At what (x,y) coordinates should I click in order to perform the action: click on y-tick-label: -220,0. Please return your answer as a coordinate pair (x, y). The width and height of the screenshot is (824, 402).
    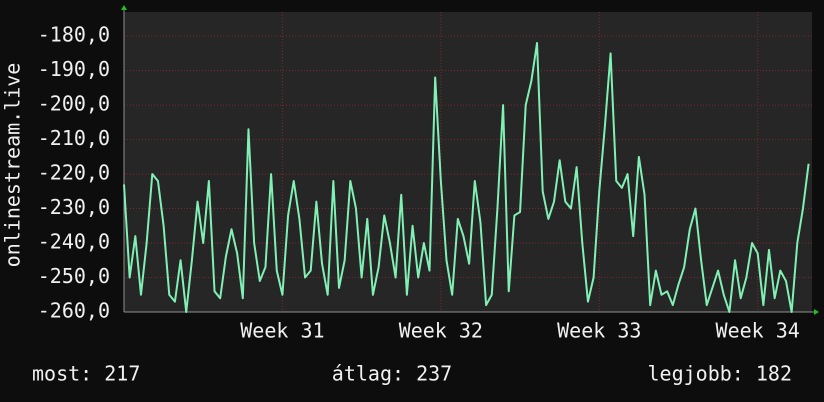
    Looking at the image, I should click on (74, 173).